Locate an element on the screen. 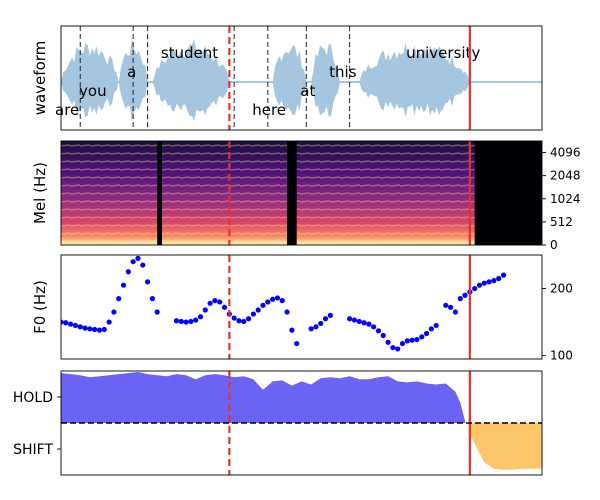  turn-tick-shift: SHIFT is located at coordinates (33, 450).